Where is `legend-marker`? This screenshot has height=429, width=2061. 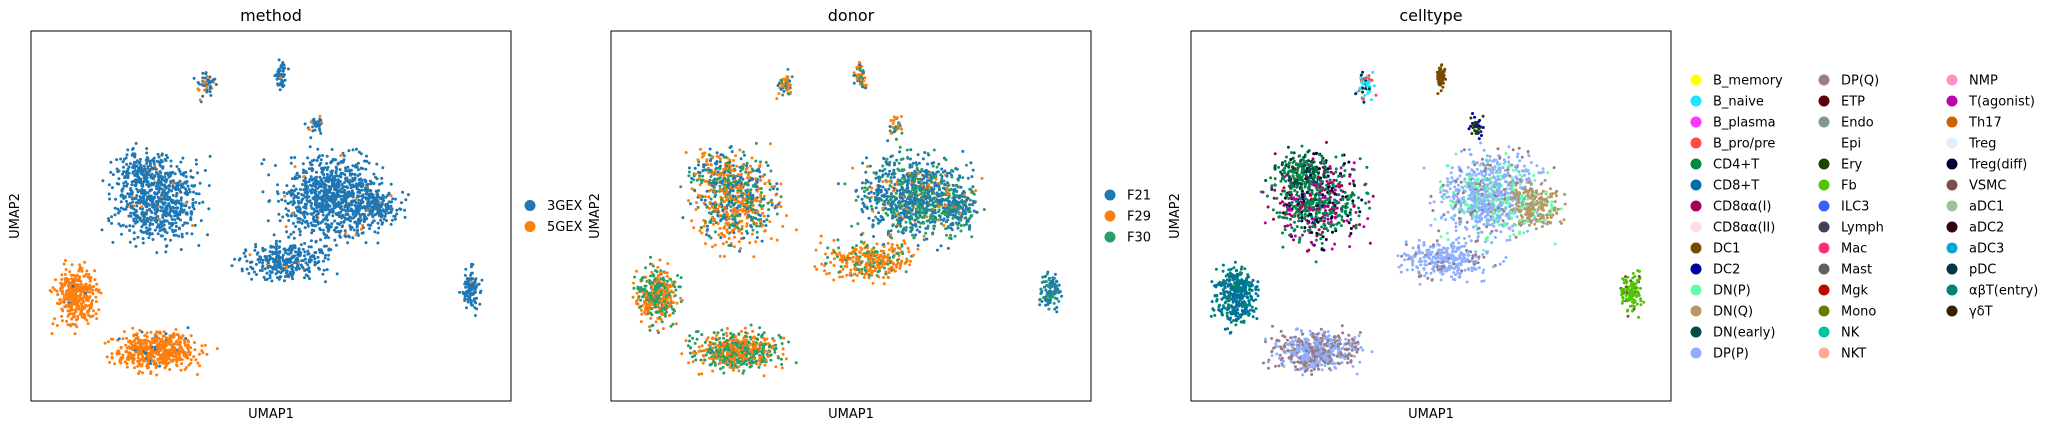
legend-marker is located at coordinates (530, 205).